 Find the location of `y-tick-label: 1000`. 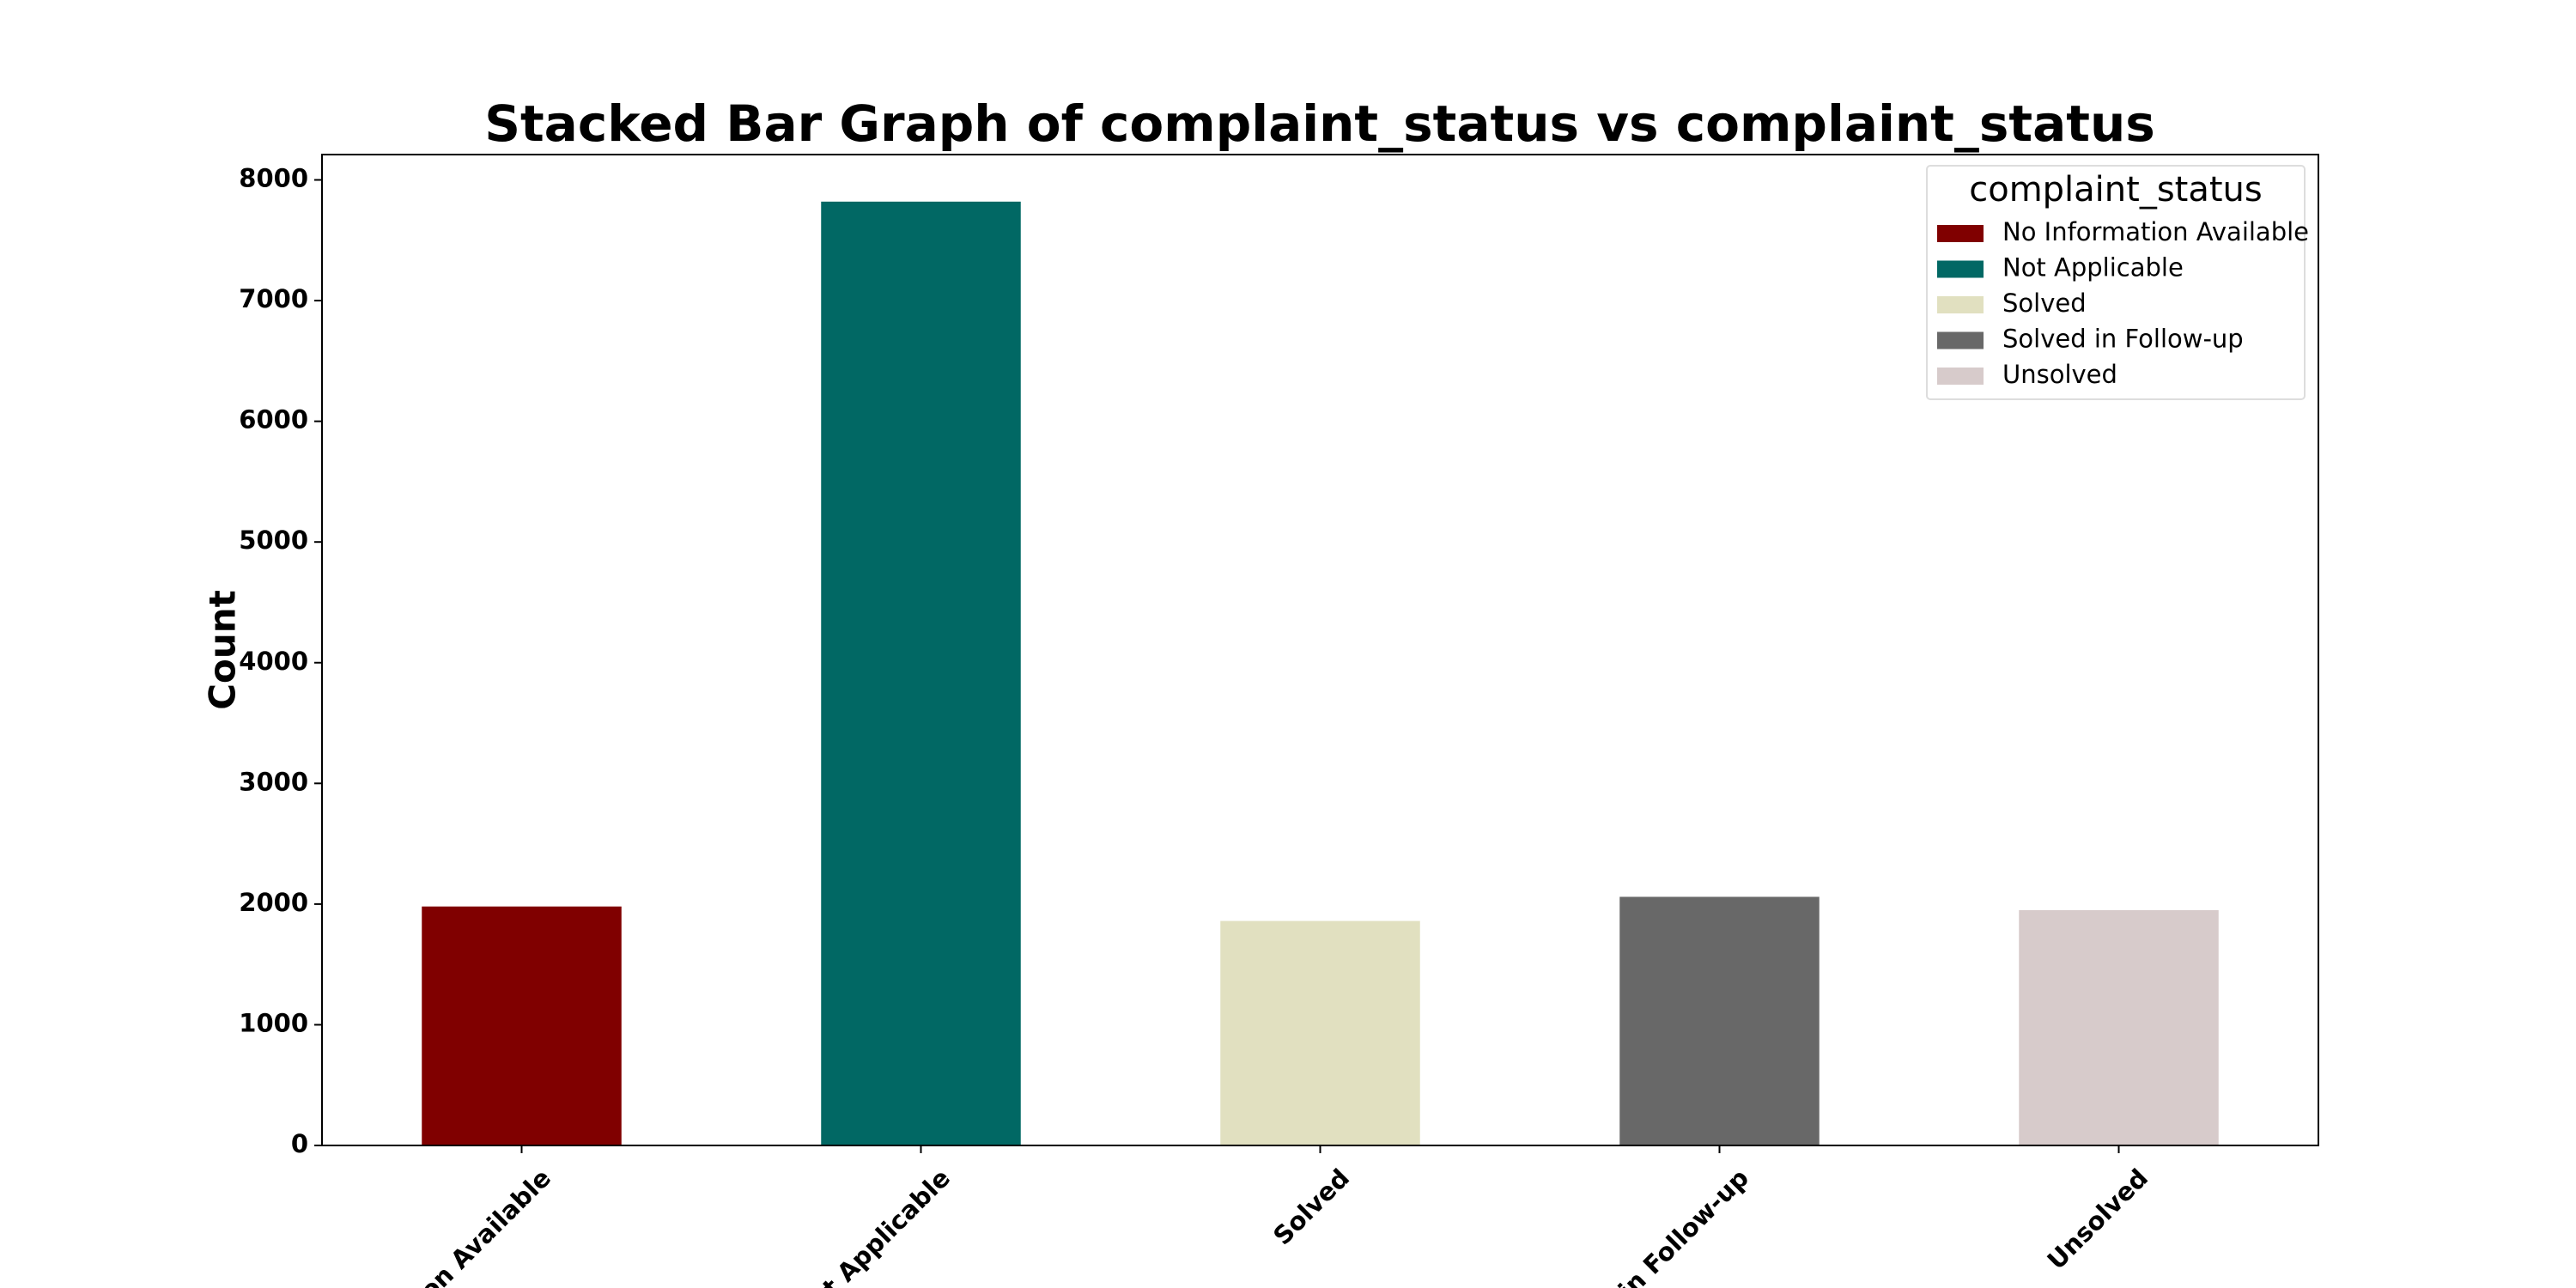

y-tick-label: 1000 is located at coordinates (273, 1023).